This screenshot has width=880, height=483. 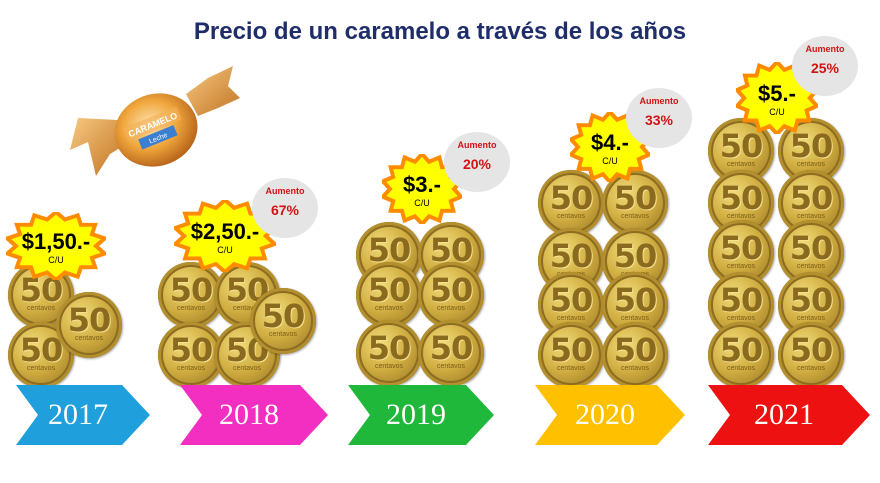 What do you see at coordinates (78, 414) in the screenshot?
I see `year-label: 2017` at bounding box center [78, 414].